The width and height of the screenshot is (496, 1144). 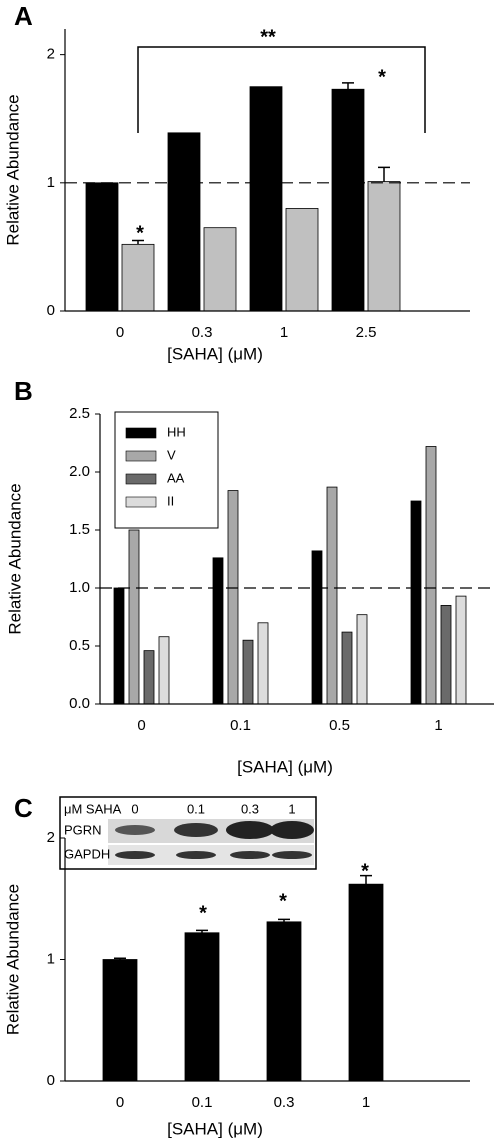 I want to click on lane-label: 0, so click(x=134, y=808).